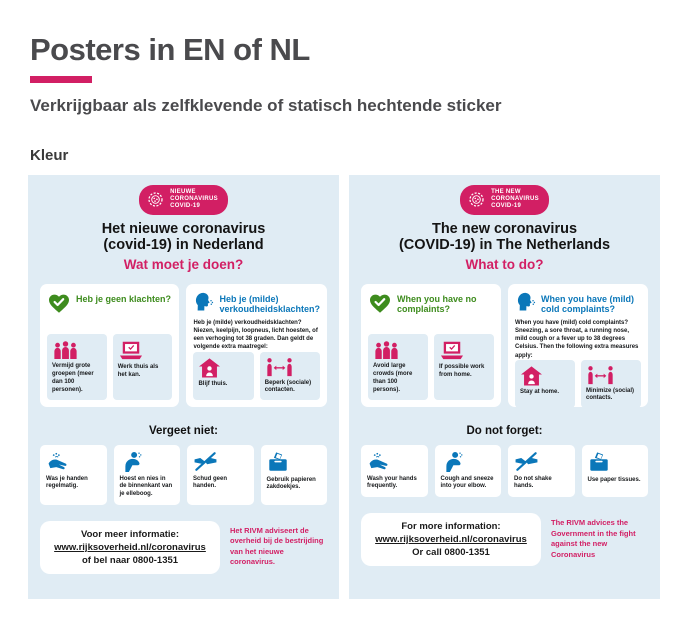 The height and width of the screenshot is (618, 688). I want to click on corona-badge: NIEUWE CORONAVIRUS COVID-19, so click(183, 200).